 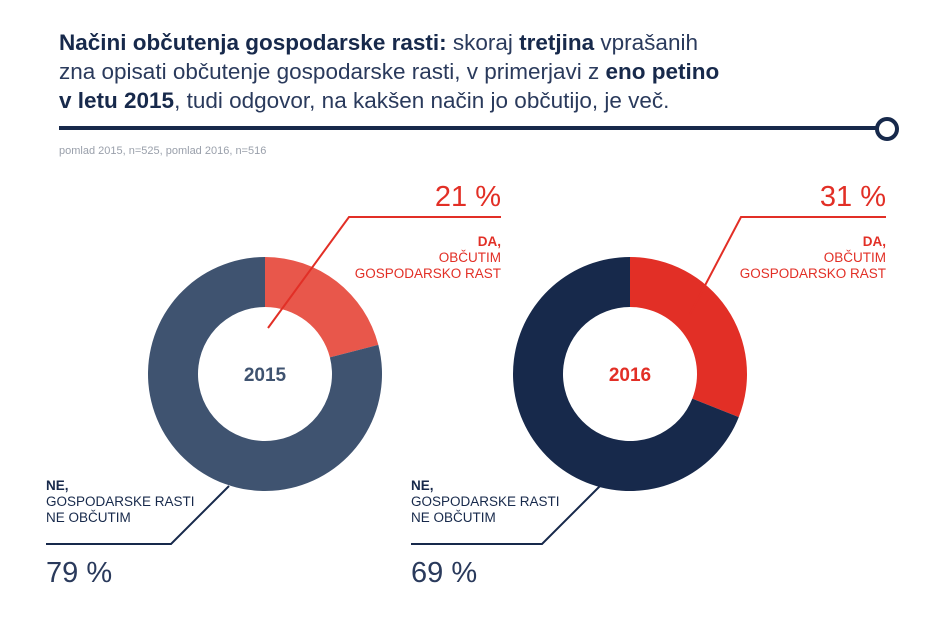 What do you see at coordinates (138, 515) in the screenshot?
I see `connector-line-ne-2015` at bounding box center [138, 515].